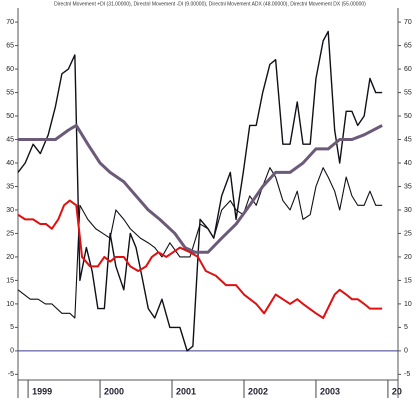 The image size is (420, 400). I want to click on y-tick-label: 50, so click(10, 116).